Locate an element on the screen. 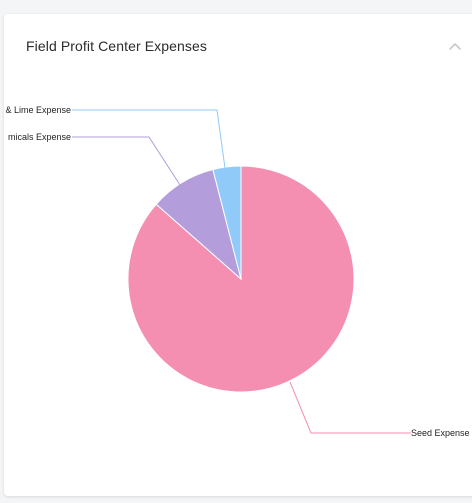 This screenshot has width=472, height=503. card-title: Field Profit Center Expenses is located at coordinates (116, 46).